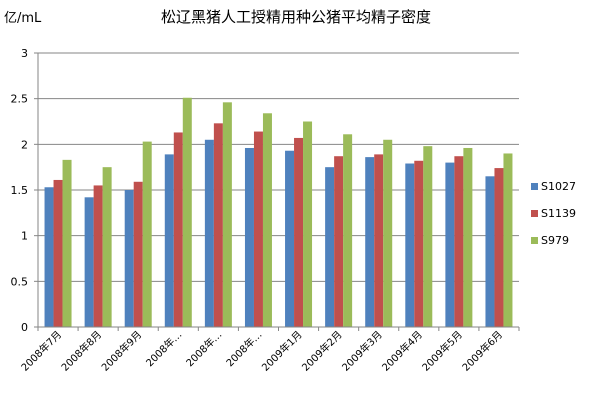  I want to click on x-tick-label: 2009年5月, so click(442, 351).